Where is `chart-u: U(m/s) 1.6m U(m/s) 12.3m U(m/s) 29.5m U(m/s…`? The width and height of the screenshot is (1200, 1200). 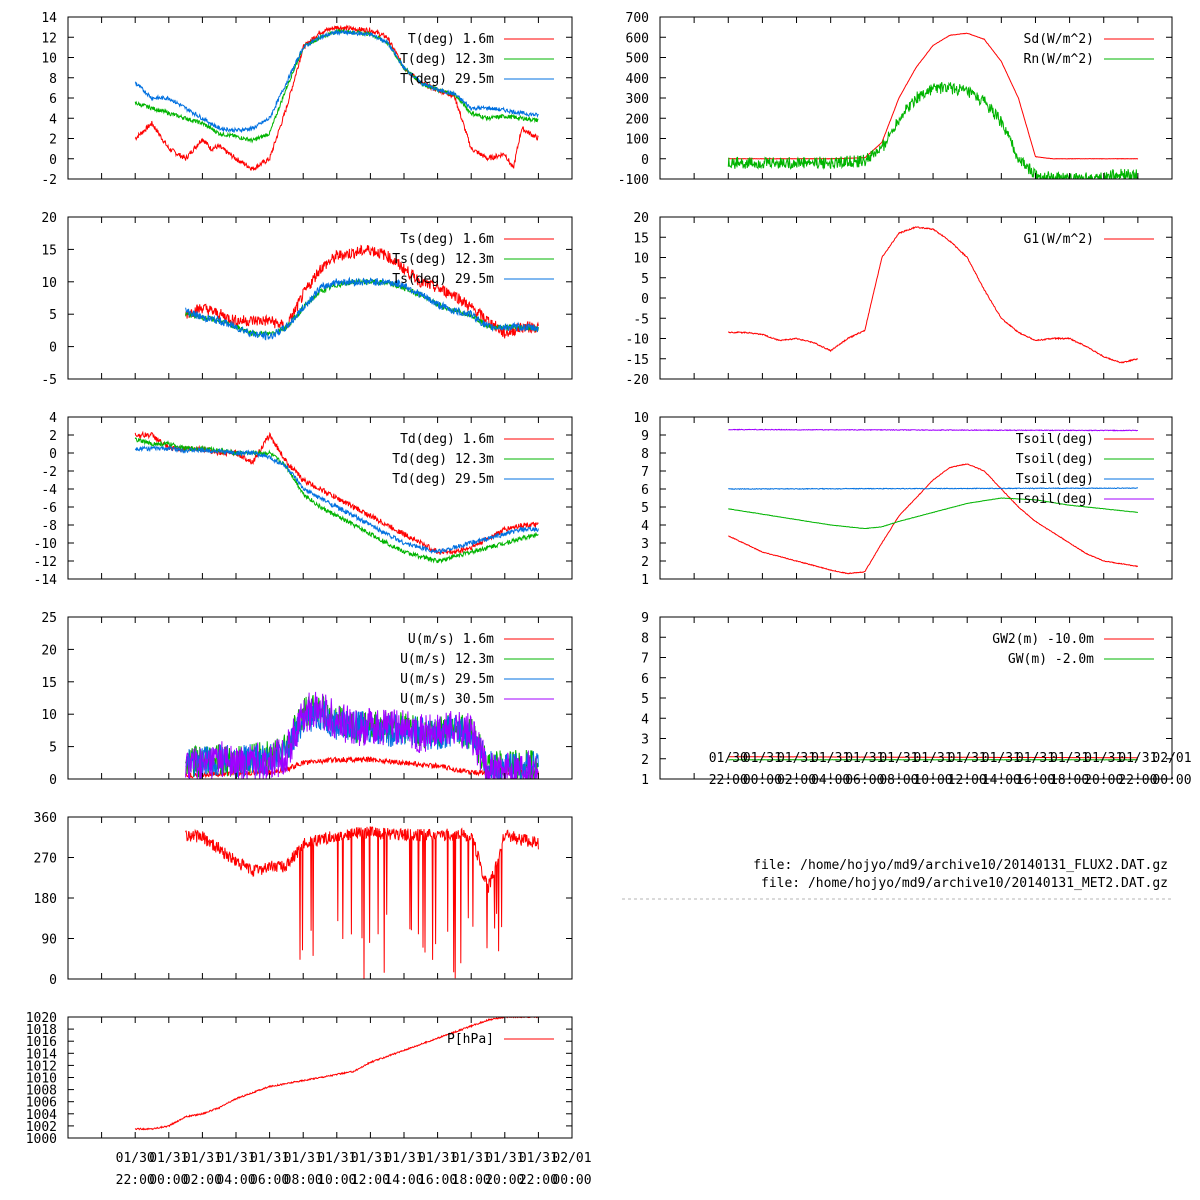 chart-u: U(m/s) 1.6m U(m/s) 12.3m U(m/s) 29.5m U(m/s… is located at coordinates (307, 699).